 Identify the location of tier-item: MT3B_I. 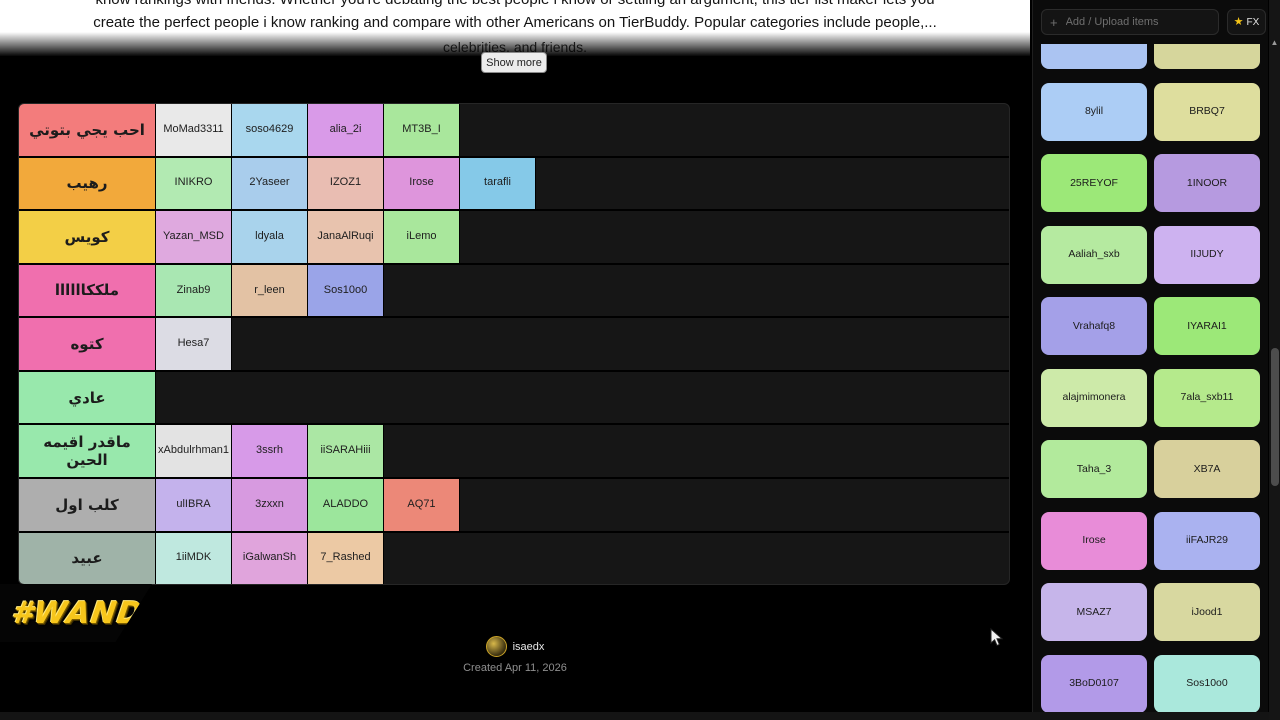
(422, 130).